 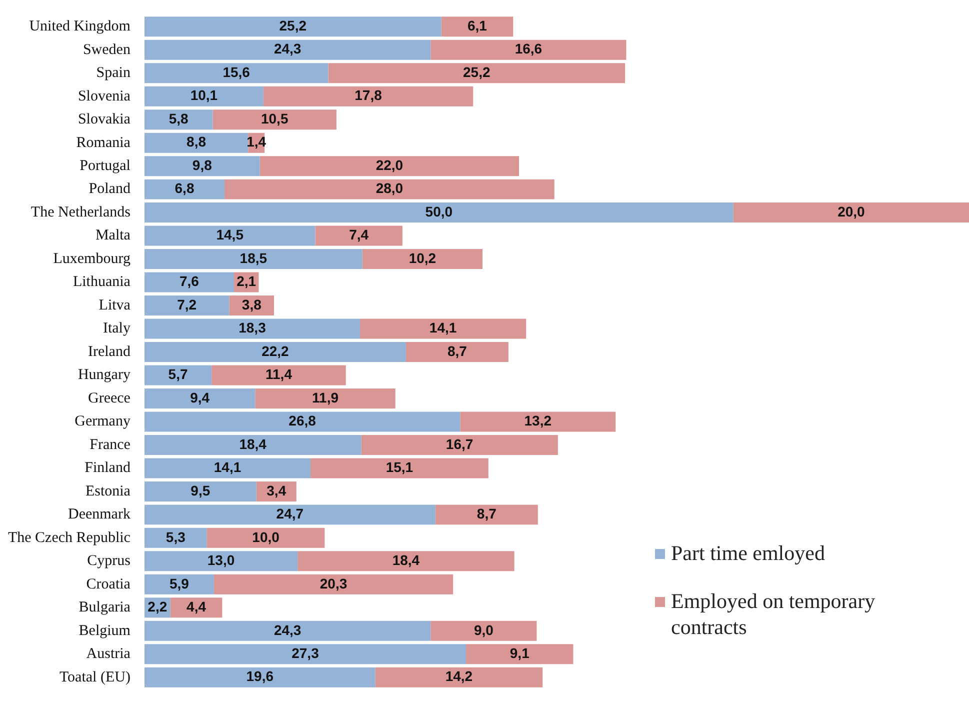 What do you see at coordinates (101, 282) in the screenshot?
I see `y-tick-label: Lithuania` at bounding box center [101, 282].